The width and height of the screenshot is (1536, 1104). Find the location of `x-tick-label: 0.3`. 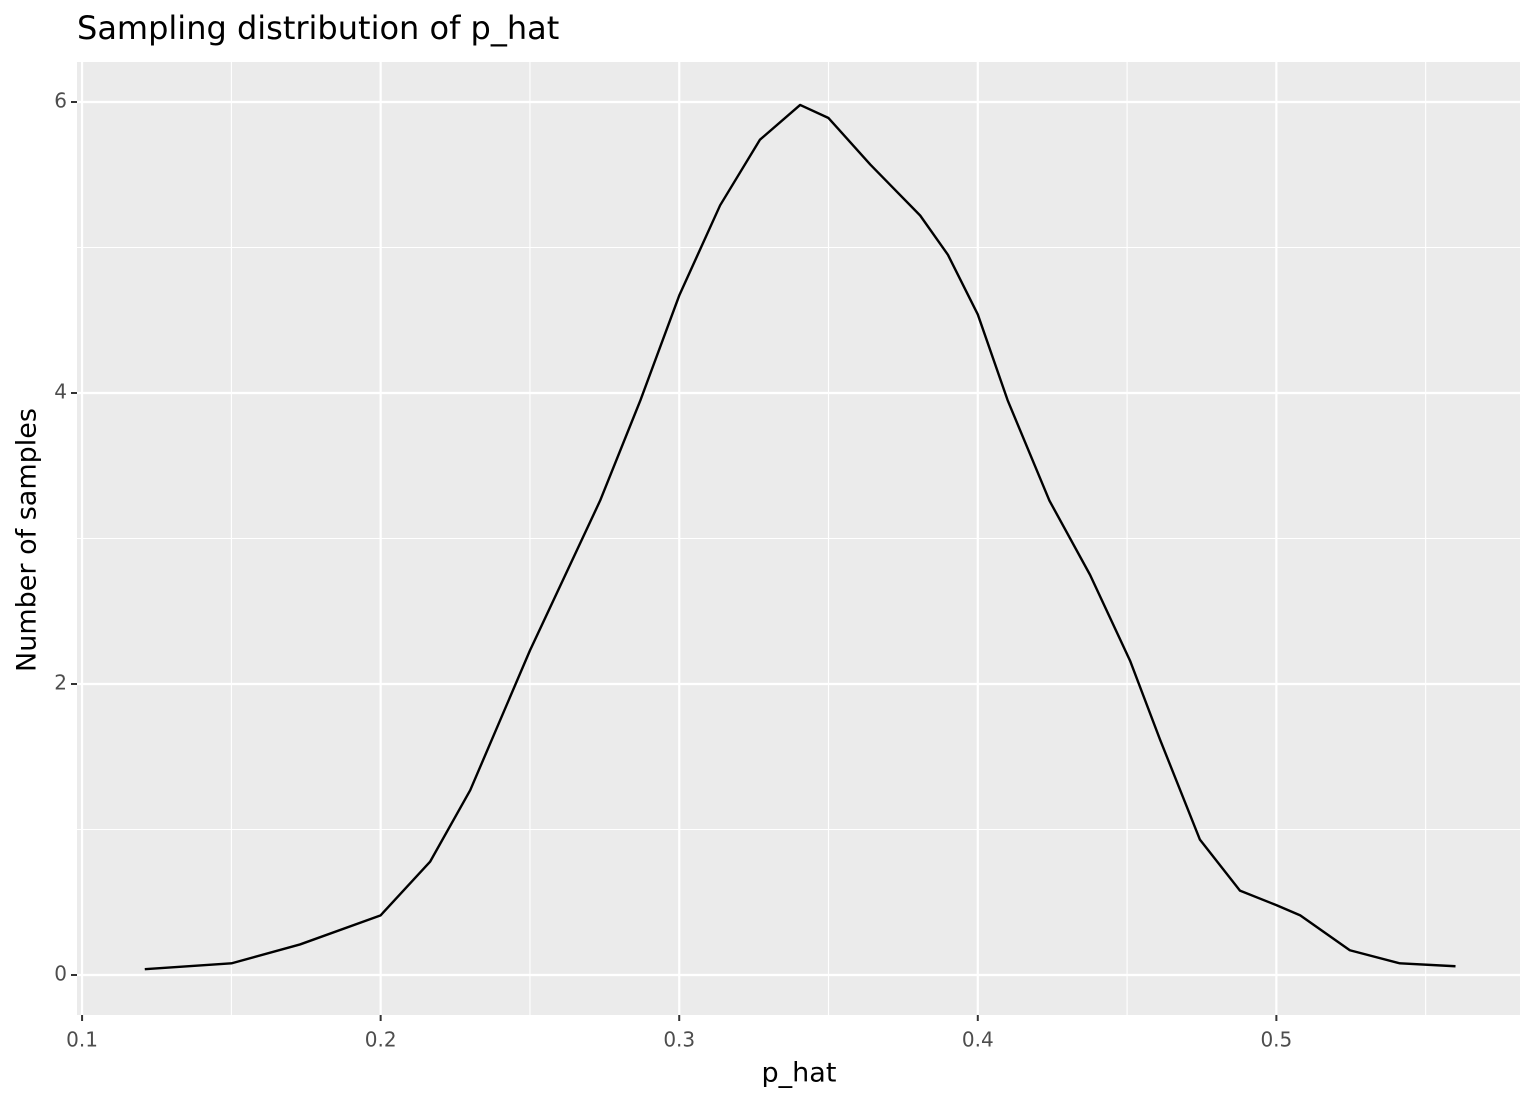

x-tick-label: 0.3 is located at coordinates (679, 1040).